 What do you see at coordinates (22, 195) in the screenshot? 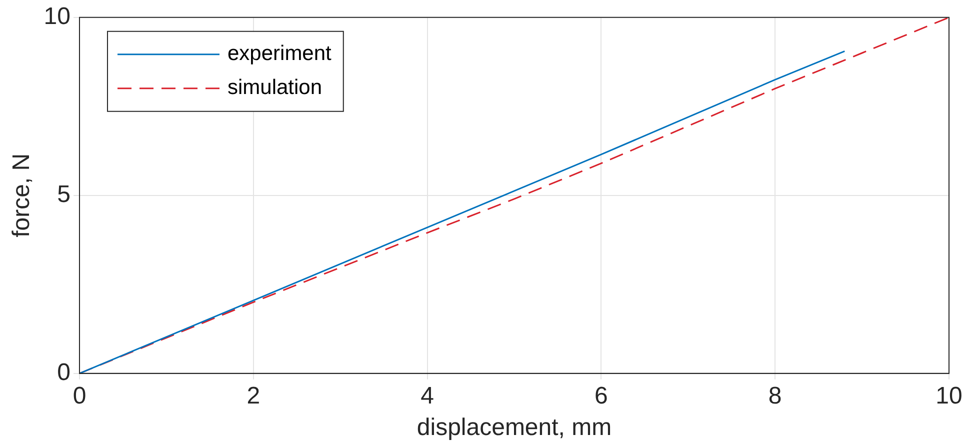
I see `y-axis-title: force, N` at bounding box center [22, 195].